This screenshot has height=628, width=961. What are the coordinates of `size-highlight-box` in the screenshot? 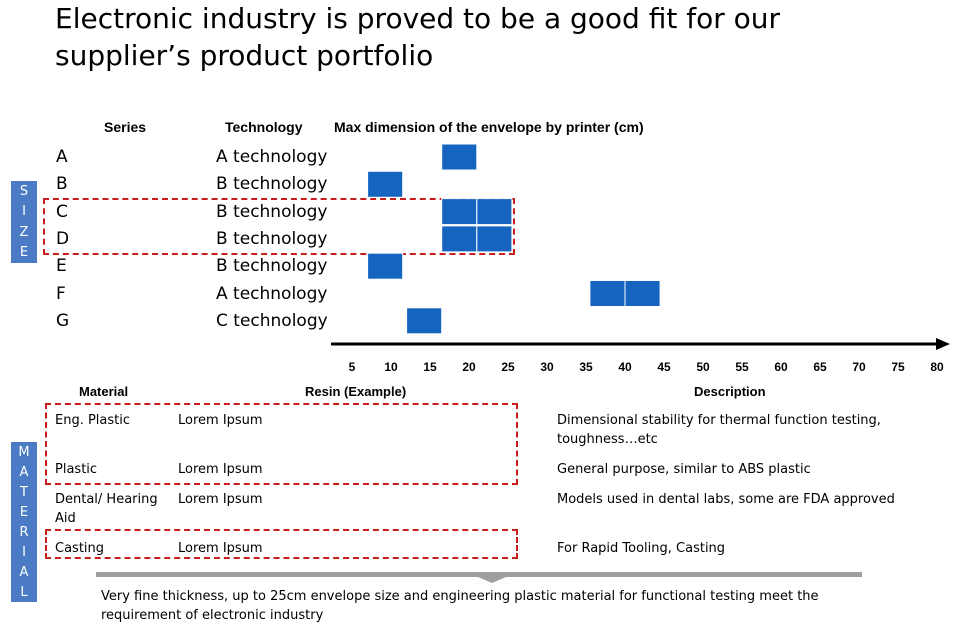 It's located at (279, 226).